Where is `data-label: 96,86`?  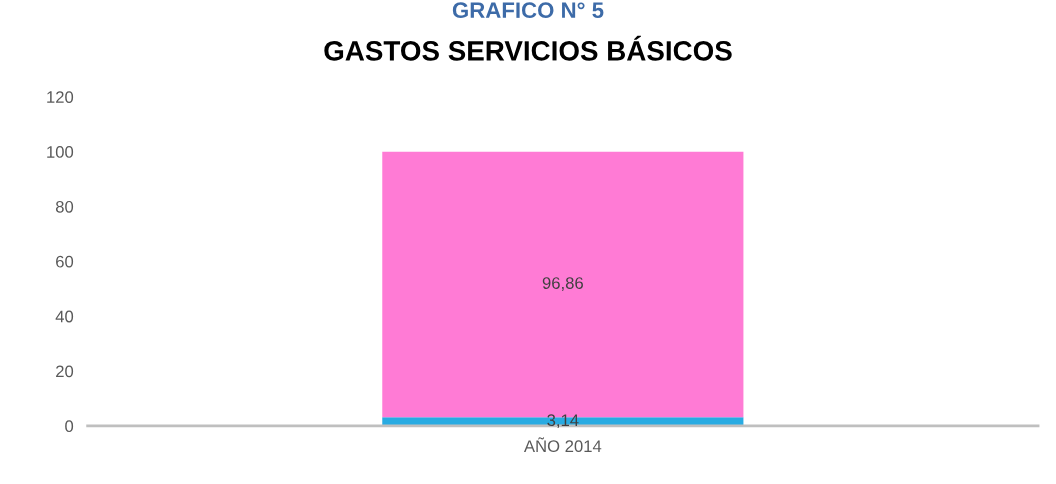
data-label: 96,86 is located at coordinates (562, 284).